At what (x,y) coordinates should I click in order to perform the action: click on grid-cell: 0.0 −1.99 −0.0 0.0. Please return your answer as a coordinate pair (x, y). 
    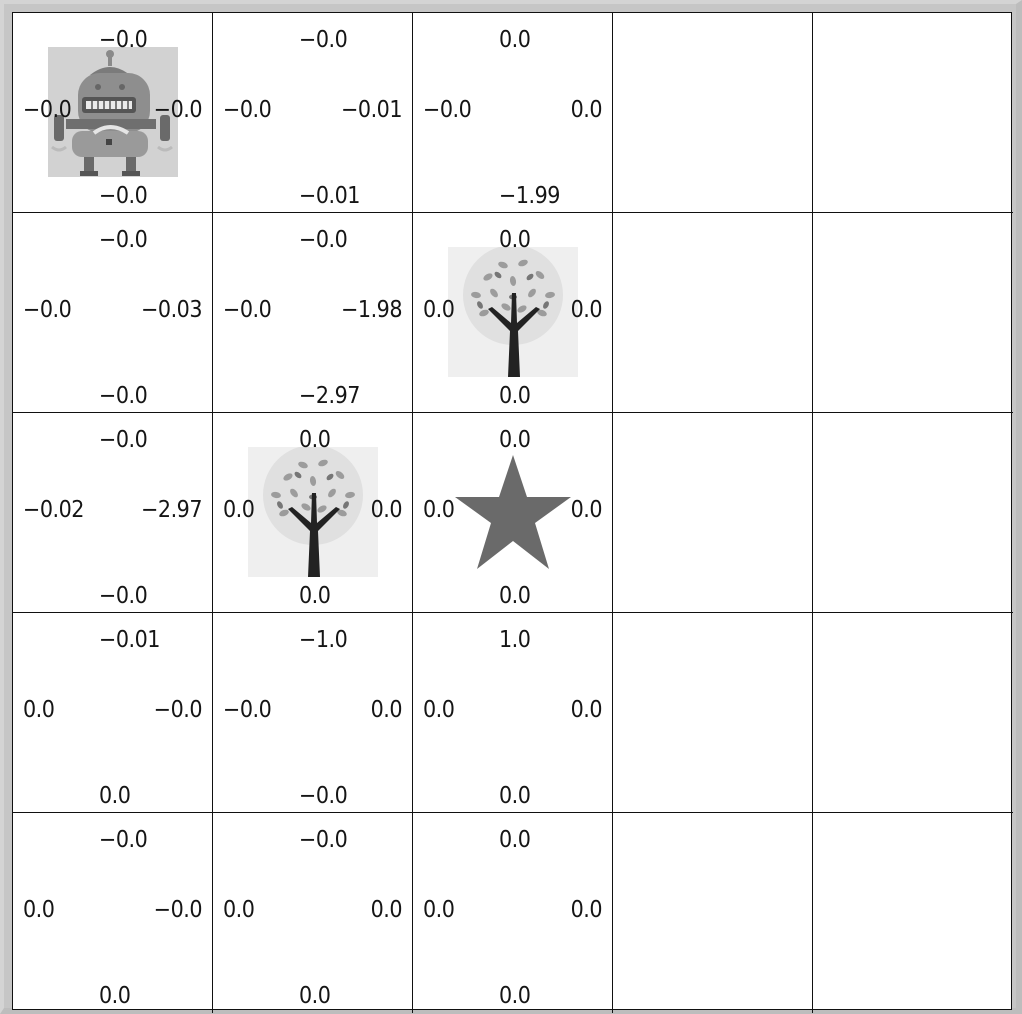
    Looking at the image, I should click on (513, 113).